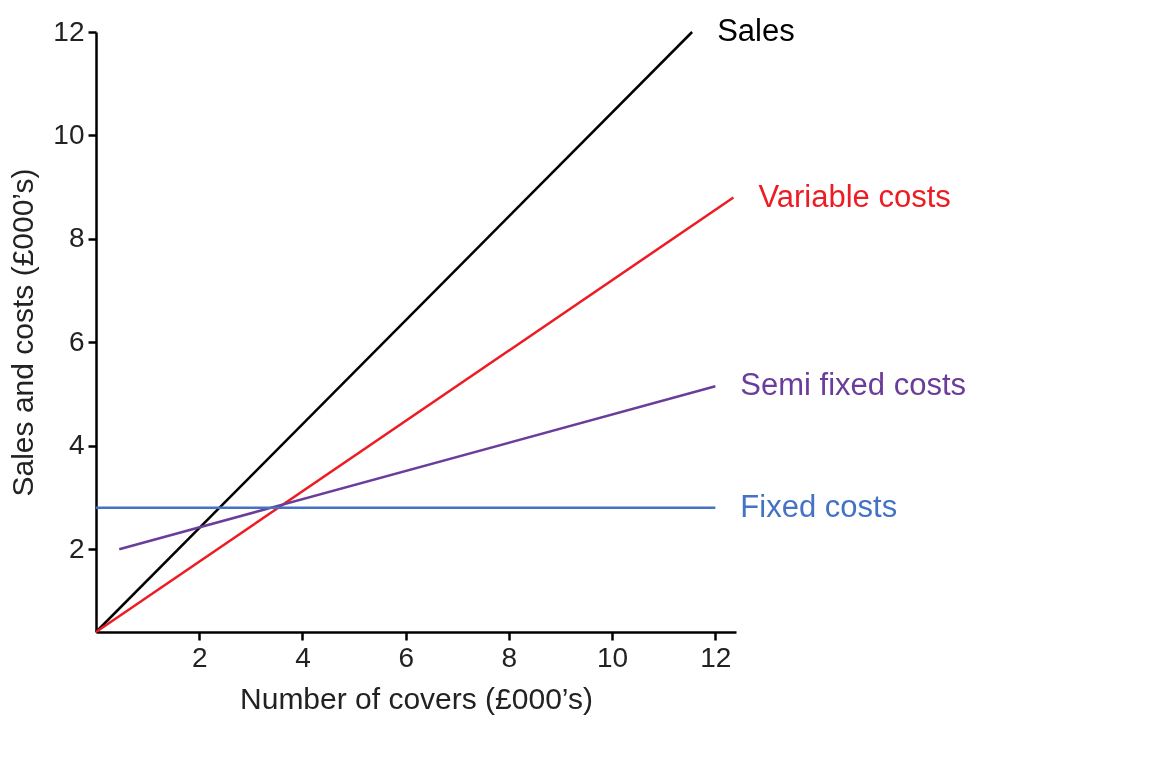 This screenshot has height=782, width=1149. I want to click on y-tick-label: 8, so click(76, 238).